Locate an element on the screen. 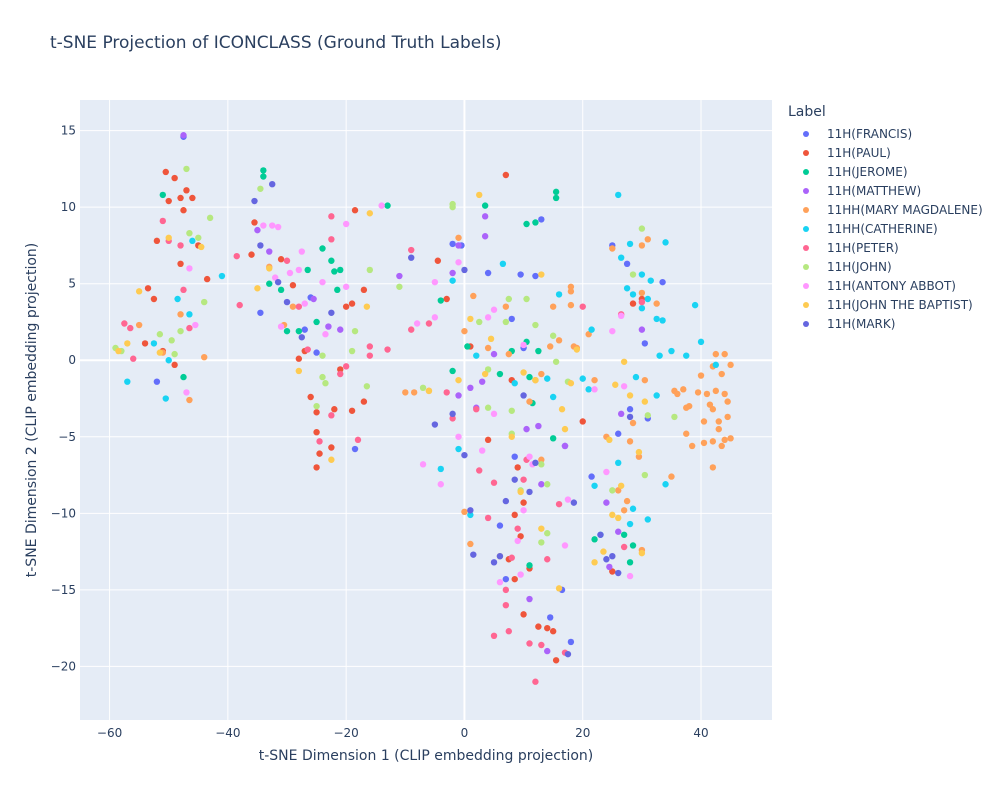 The image size is (1000, 800). legend-item: 11H(JEROME) is located at coordinates (885, 171).